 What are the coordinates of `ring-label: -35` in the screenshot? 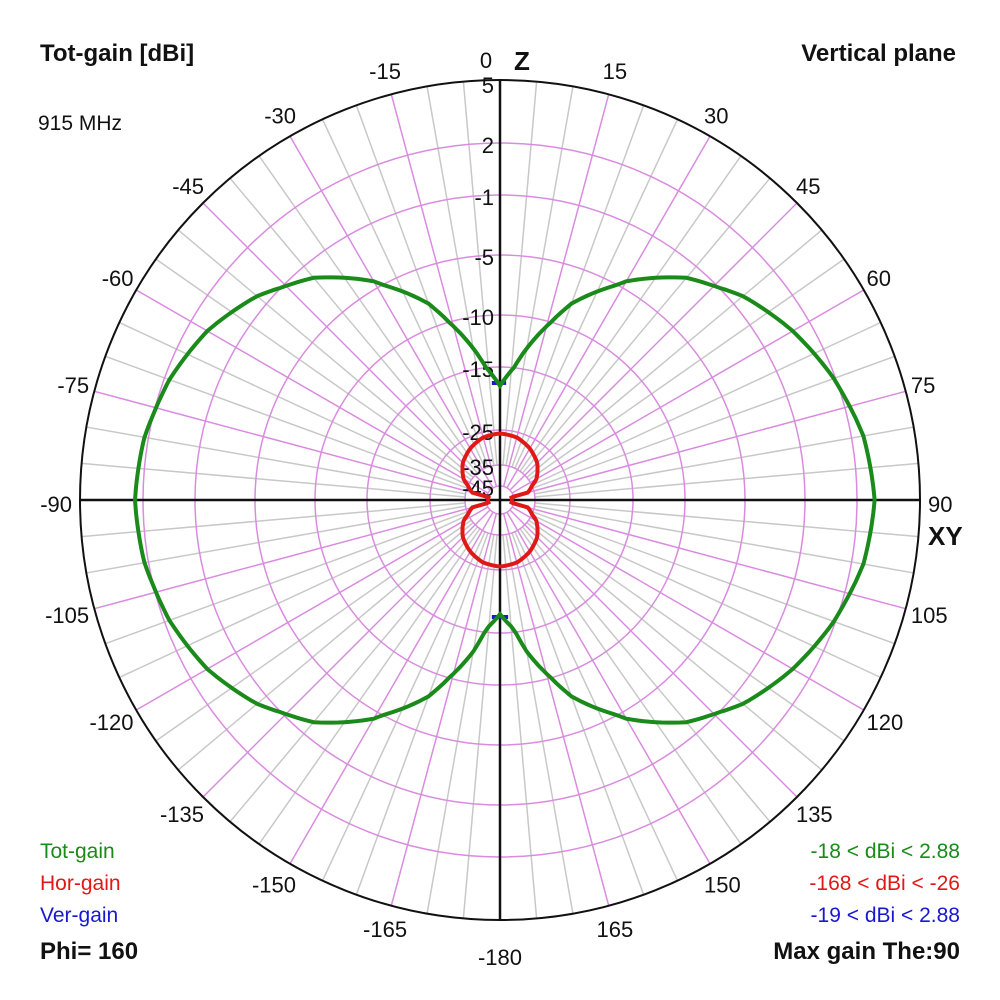 It's located at (478, 467).